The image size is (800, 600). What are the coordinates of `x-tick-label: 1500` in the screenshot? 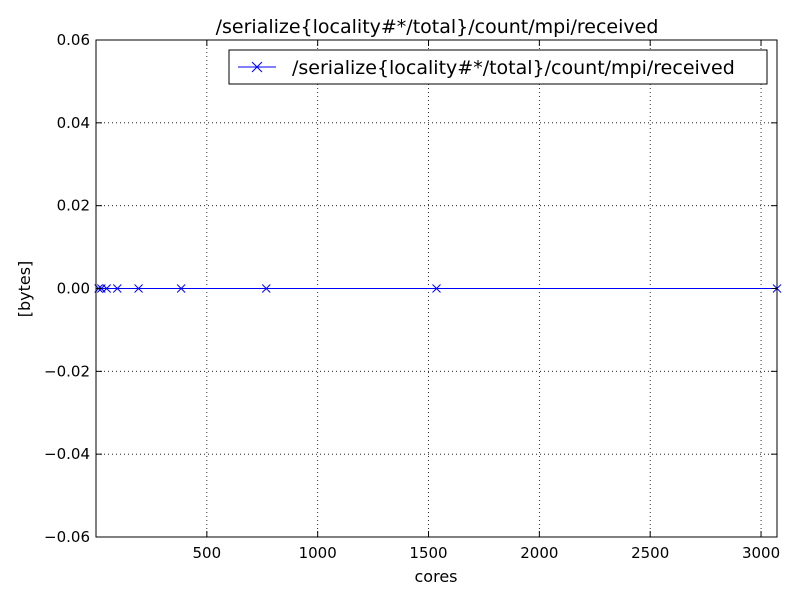 It's located at (428, 553).